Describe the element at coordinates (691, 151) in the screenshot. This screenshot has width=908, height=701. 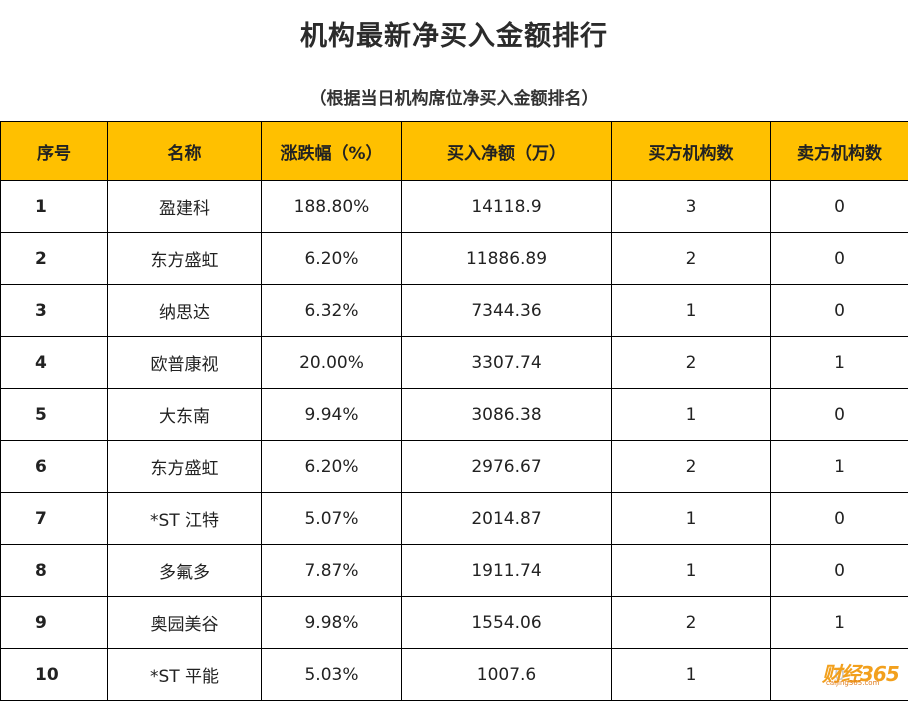
I see `header-buyers: 买方机构数` at that location.